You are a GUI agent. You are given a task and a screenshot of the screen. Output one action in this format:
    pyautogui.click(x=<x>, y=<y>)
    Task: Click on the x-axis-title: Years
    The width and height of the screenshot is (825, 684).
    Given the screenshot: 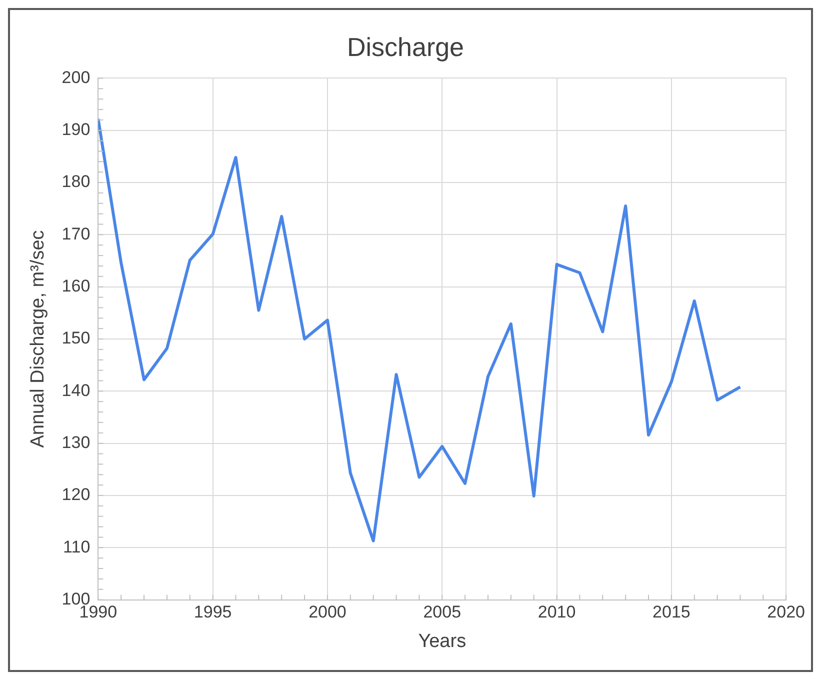 What is the action you would take?
    pyautogui.click(x=442, y=641)
    